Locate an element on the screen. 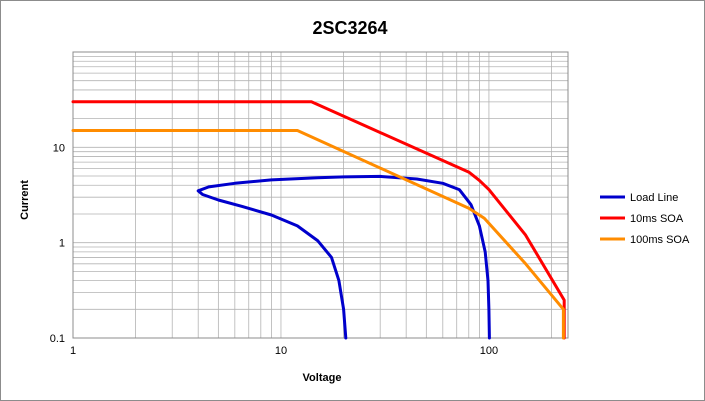  y-tick-label: 0.1 is located at coordinates (57, 339).